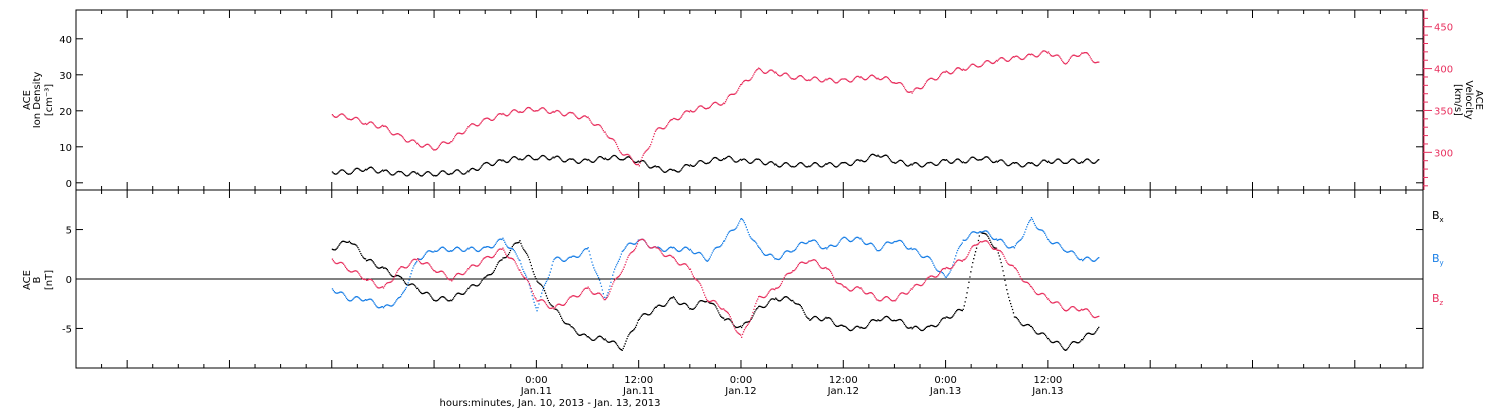 This screenshot has width=1500, height=410. I want to click on series-density, so click(715, 165).